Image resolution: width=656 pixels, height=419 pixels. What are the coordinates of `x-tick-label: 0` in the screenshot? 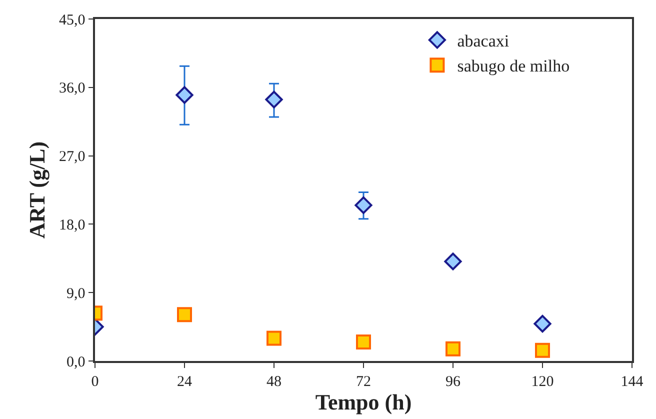 It's located at (95, 382).